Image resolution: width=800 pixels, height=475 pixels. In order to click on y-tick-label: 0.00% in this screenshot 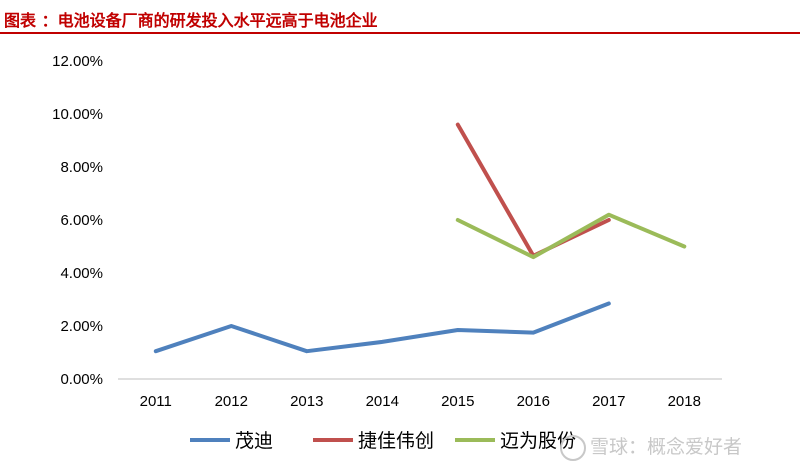, I will do `click(81, 379)`.